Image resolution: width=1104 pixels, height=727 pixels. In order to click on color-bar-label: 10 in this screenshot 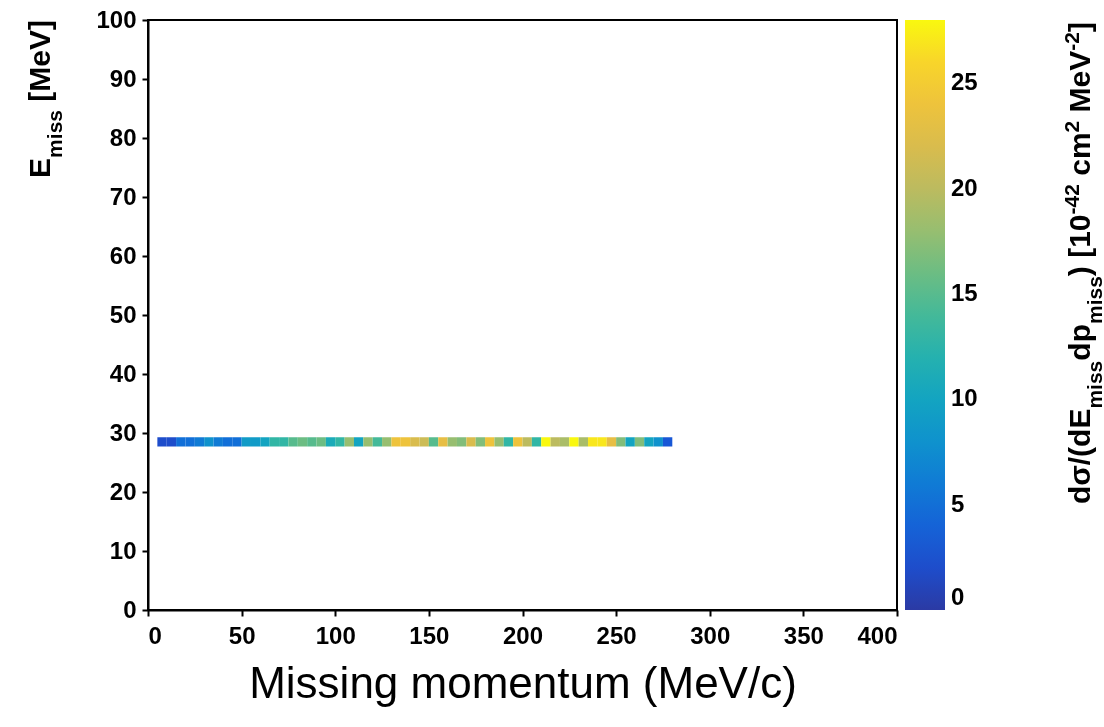, I will do `click(964, 398)`.